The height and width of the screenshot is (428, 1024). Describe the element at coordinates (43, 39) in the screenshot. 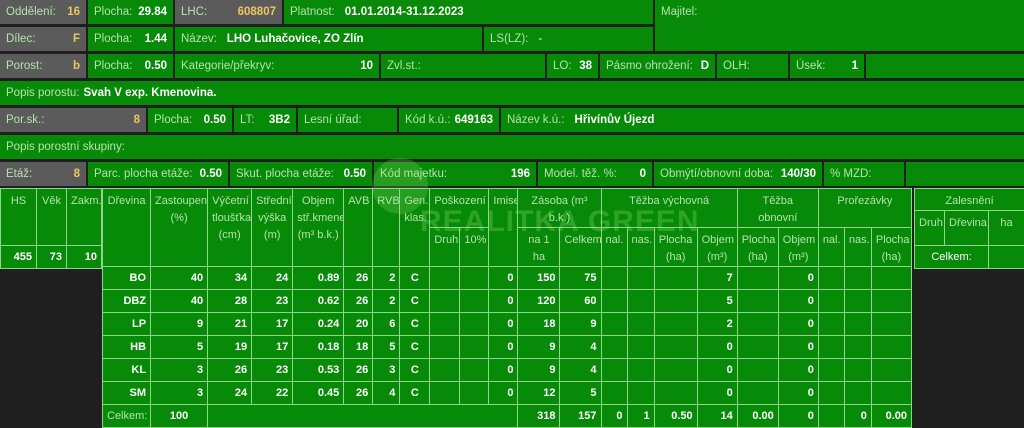

I see `field-dilec: Dílec:F` at that location.